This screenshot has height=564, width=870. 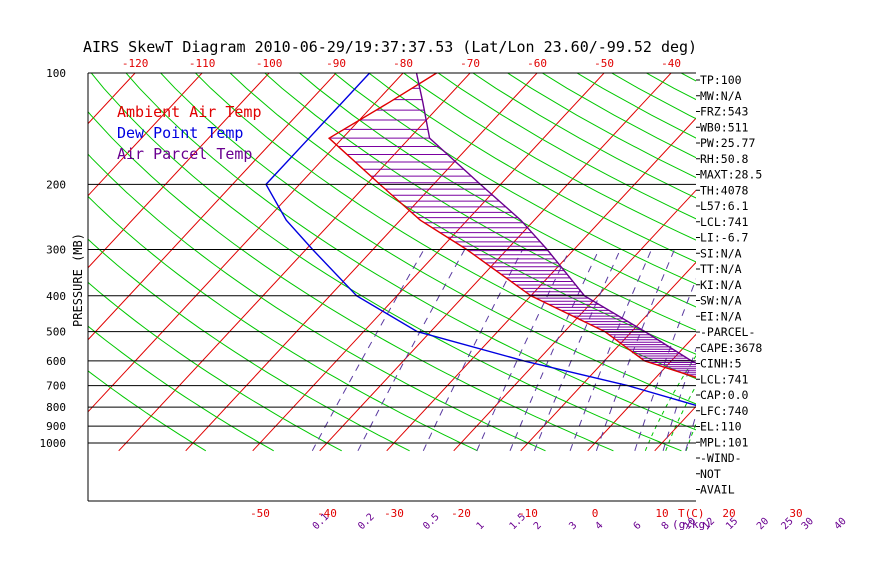 What do you see at coordinates (721, 364) in the screenshot?
I see `index-label: CINH:5` at bounding box center [721, 364].